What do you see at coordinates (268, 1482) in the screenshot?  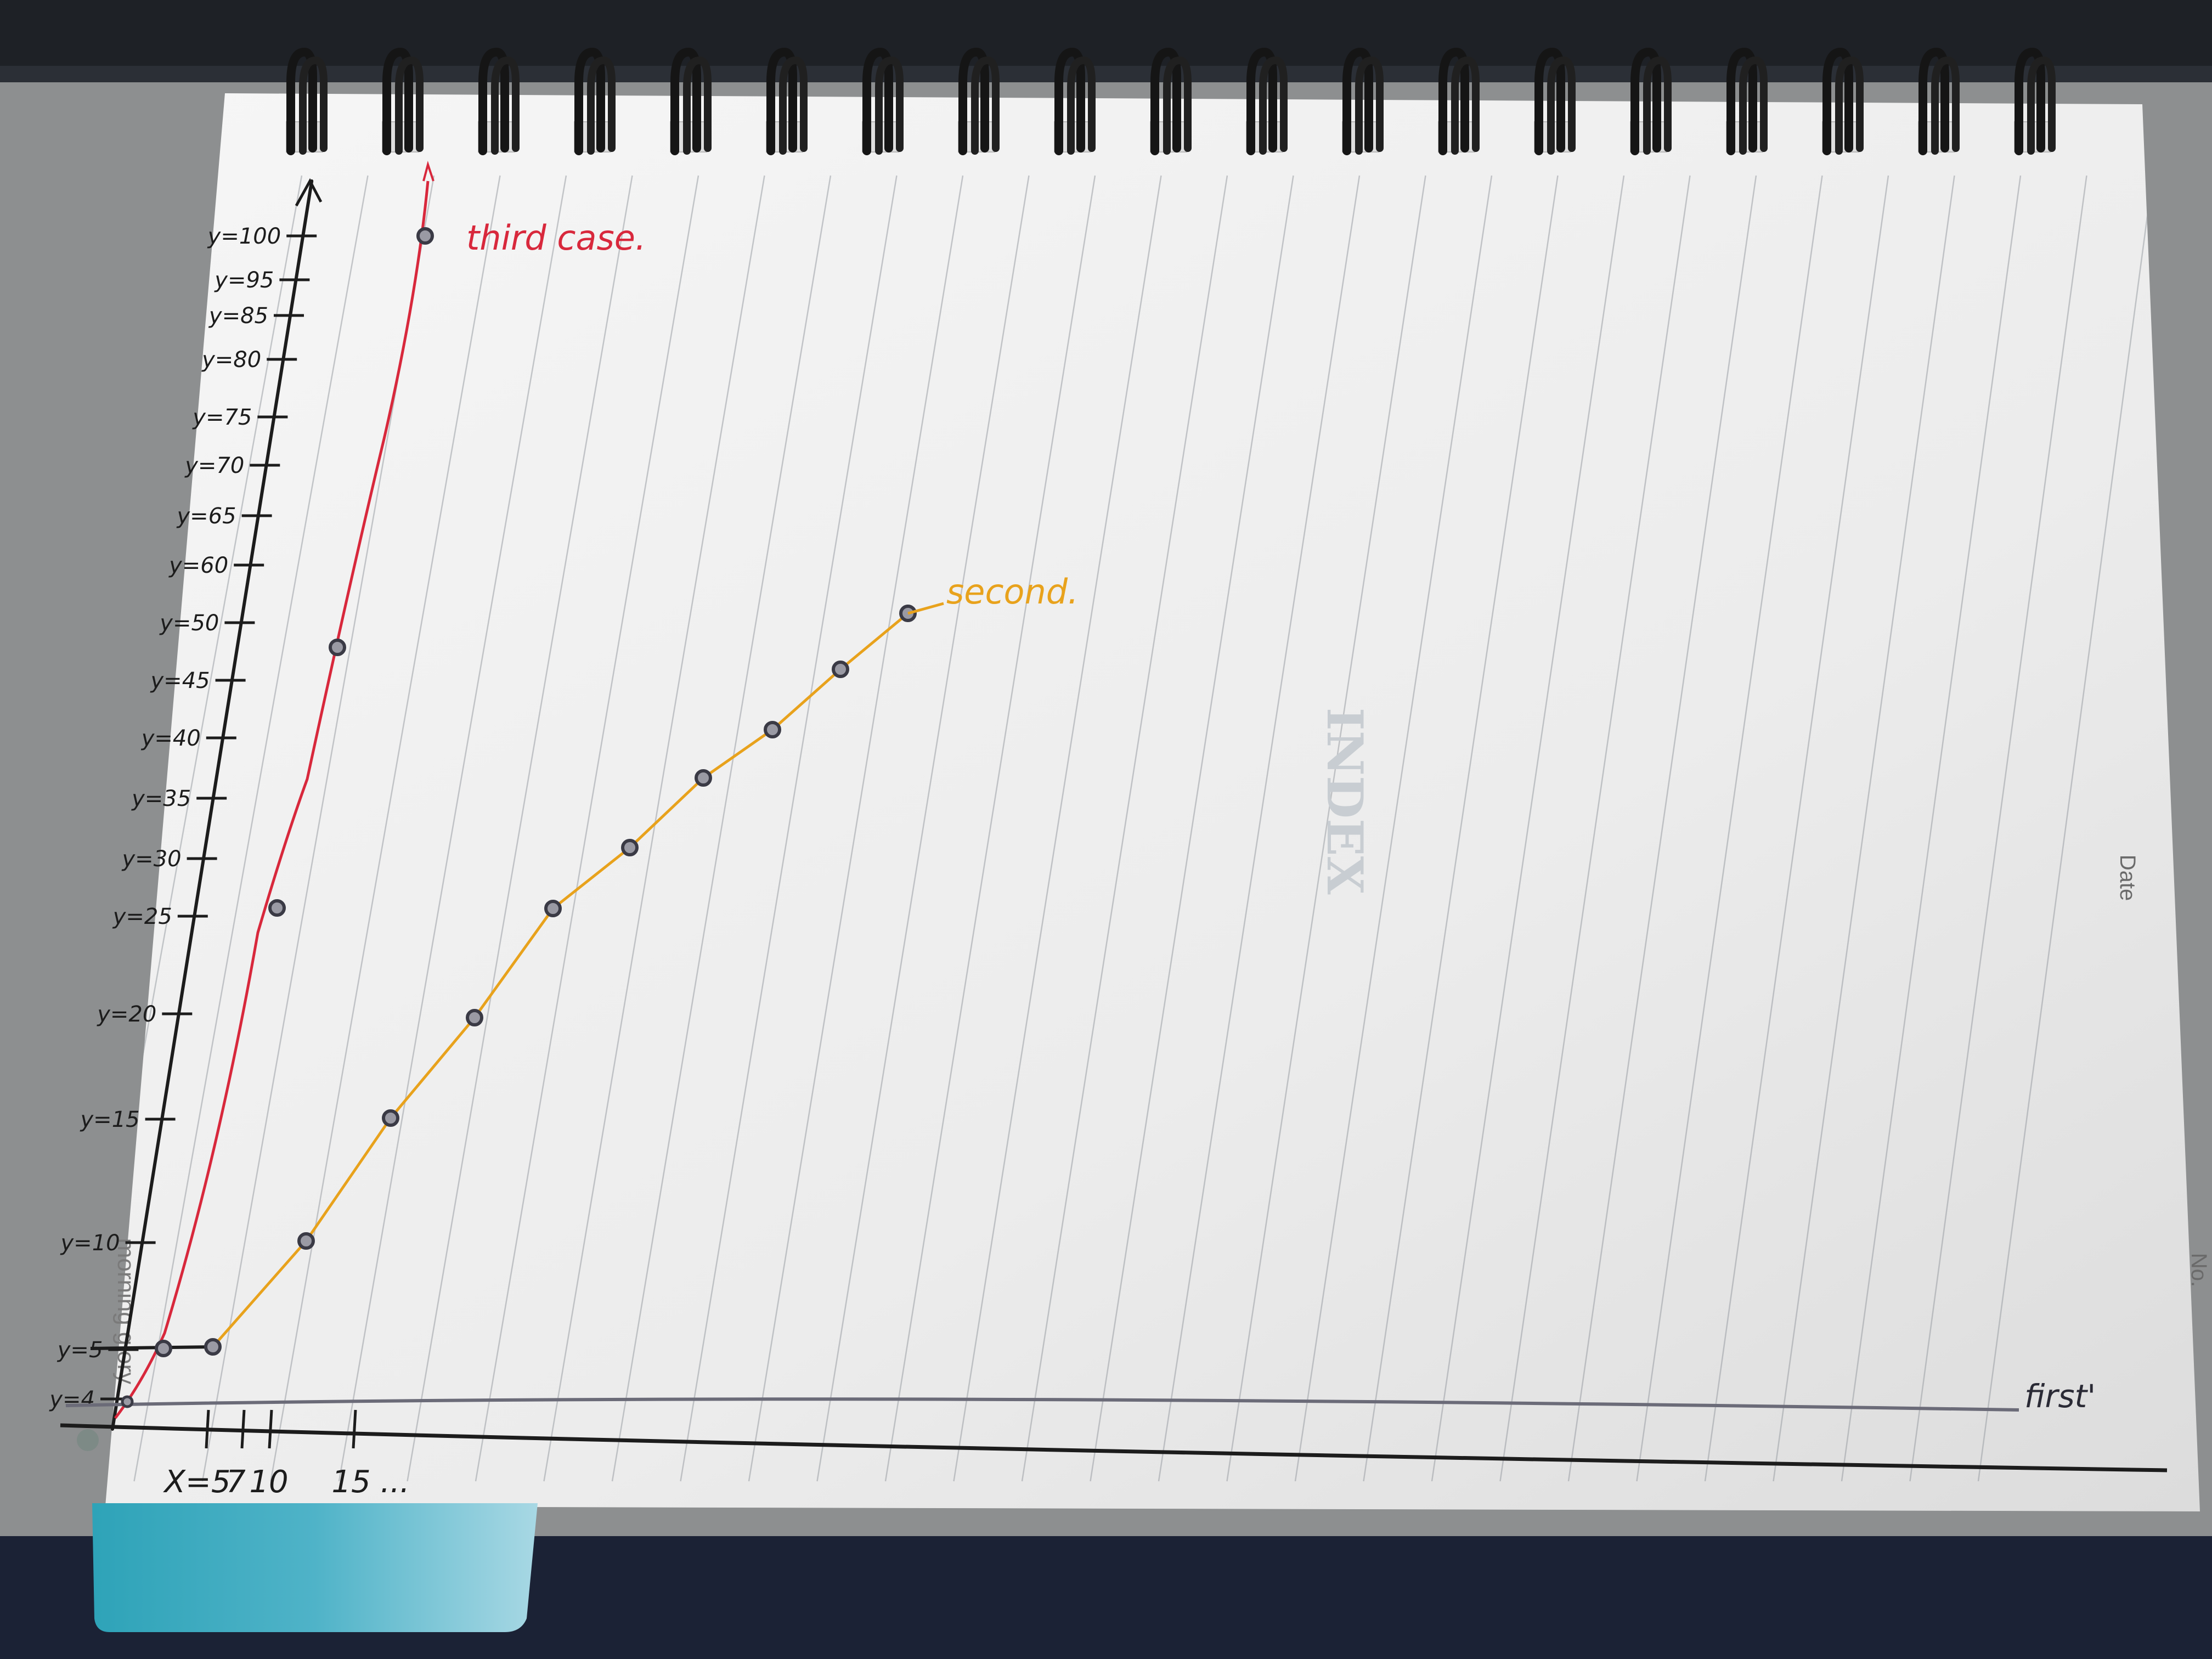 I see `x-tick-label: 10` at bounding box center [268, 1482].